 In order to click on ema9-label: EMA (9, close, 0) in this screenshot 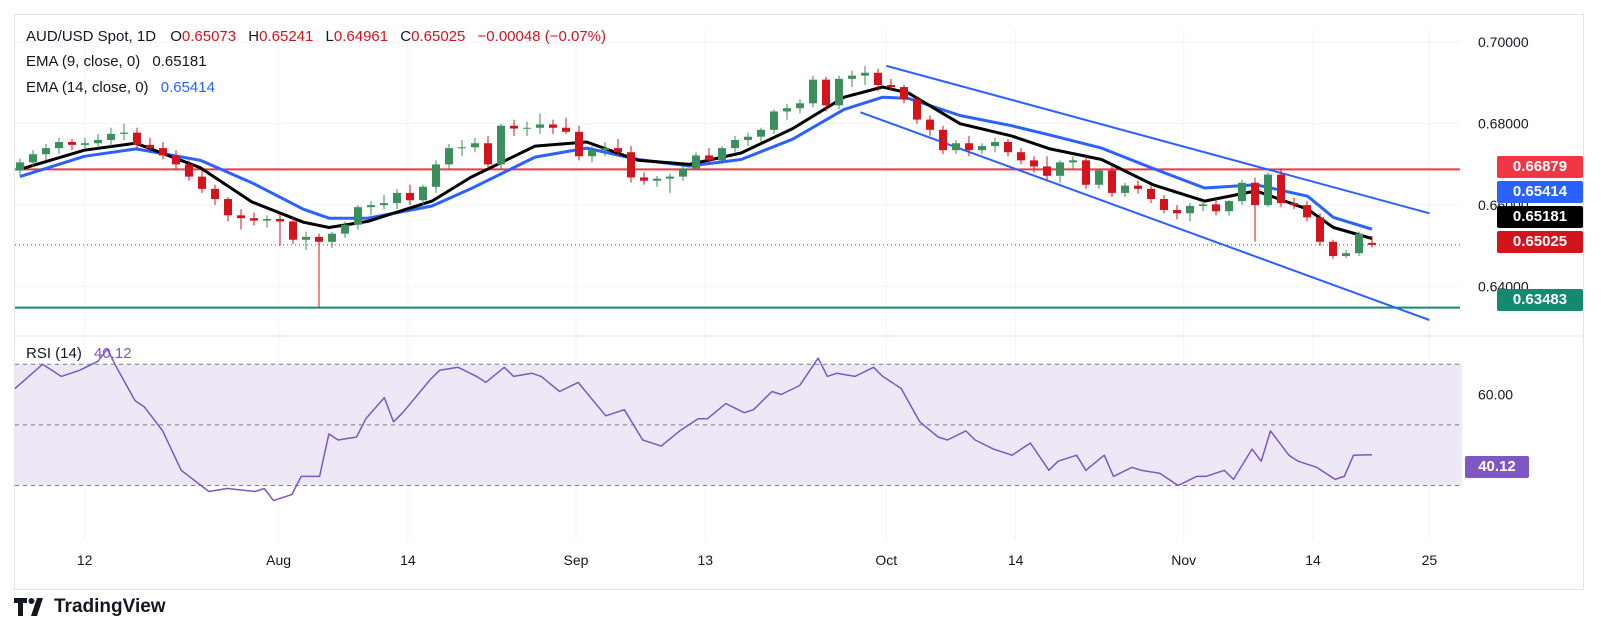, I will do `click(83, 61)`.